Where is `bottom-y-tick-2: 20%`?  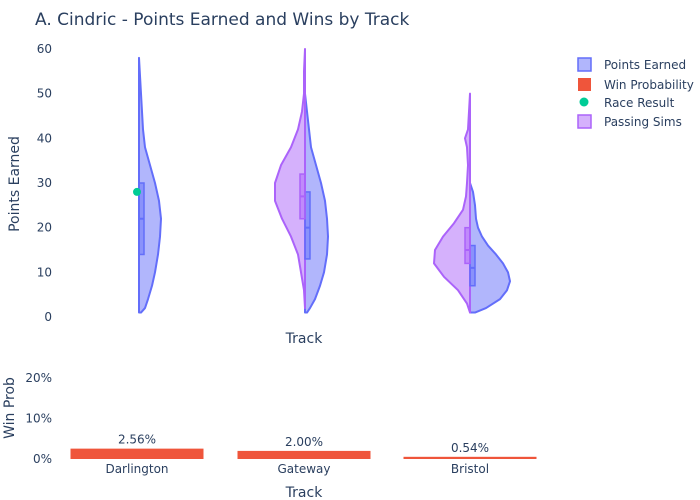
bottom-y-tick-2: 20% is located at coordinates (38, 378).